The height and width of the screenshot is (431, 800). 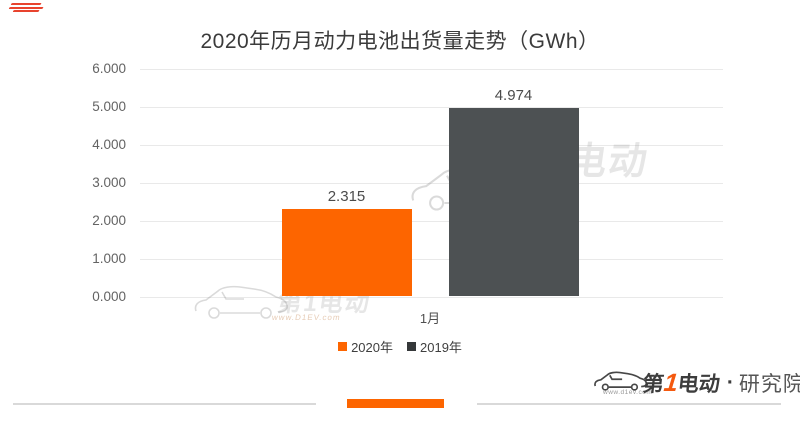 What do you see at coordinates (400, 41) in the screenshot?
I see `chart-title: 2020年历月动力电池出货量走势（GWh）` at bounding box center [400, 41].